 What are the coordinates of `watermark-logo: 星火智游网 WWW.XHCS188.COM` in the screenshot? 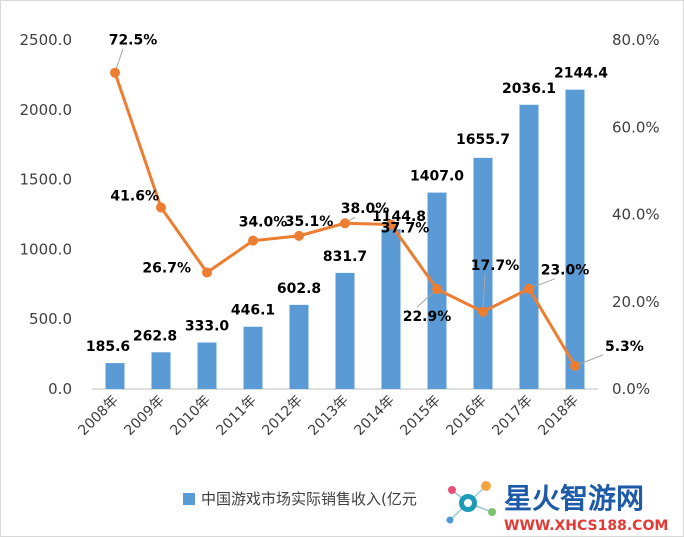 It's located at (560, 503).